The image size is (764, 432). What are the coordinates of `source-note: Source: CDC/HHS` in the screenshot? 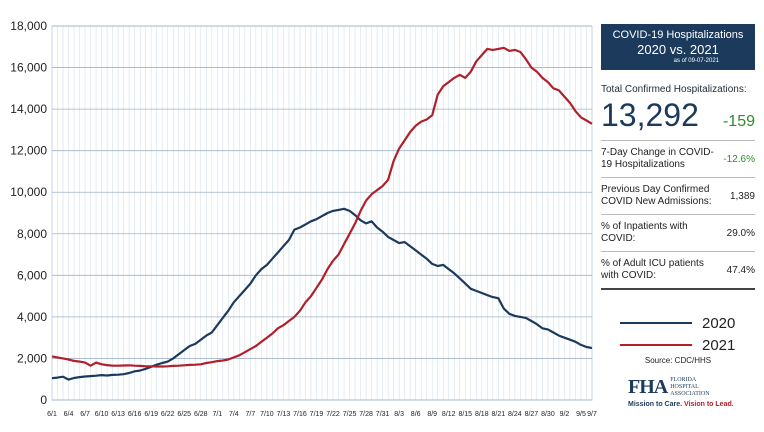 It's located at (678, 360).